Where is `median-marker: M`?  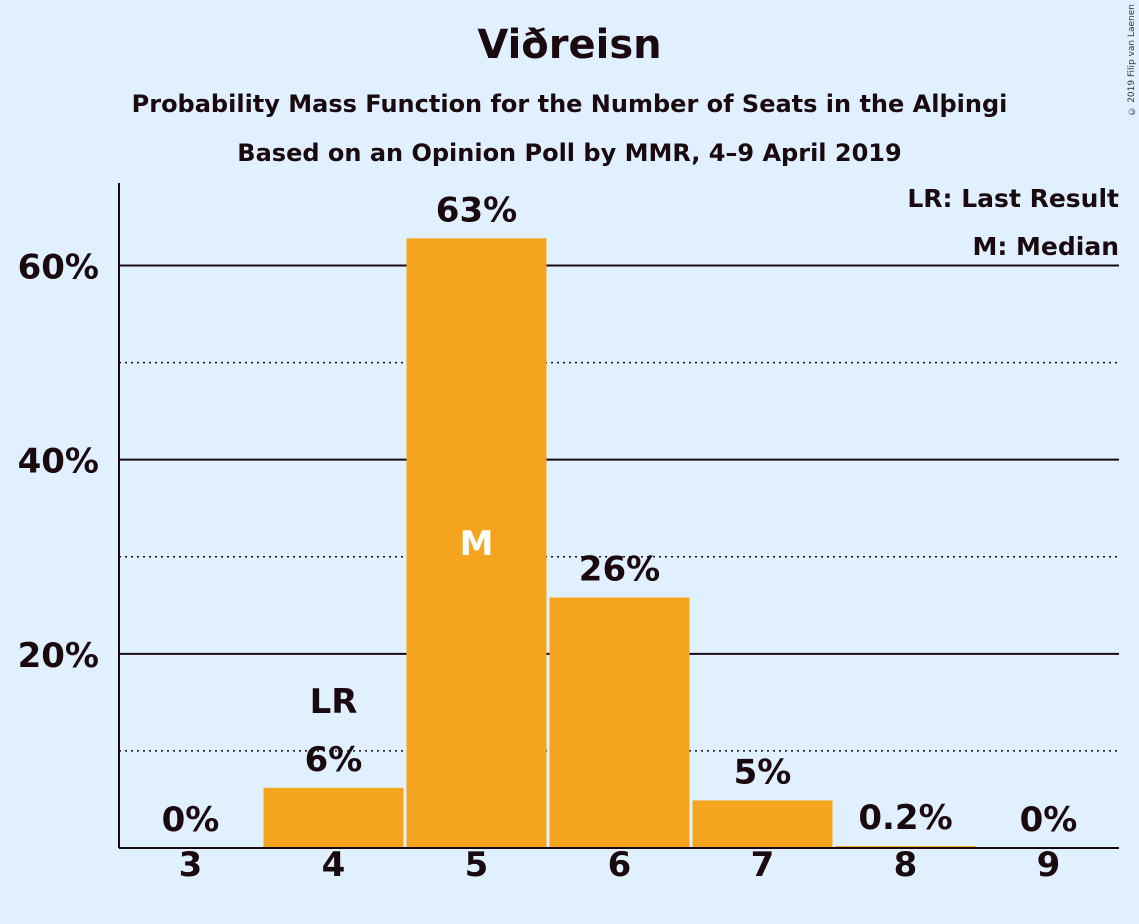 median-marker: M is located at coordinates (477, 544).